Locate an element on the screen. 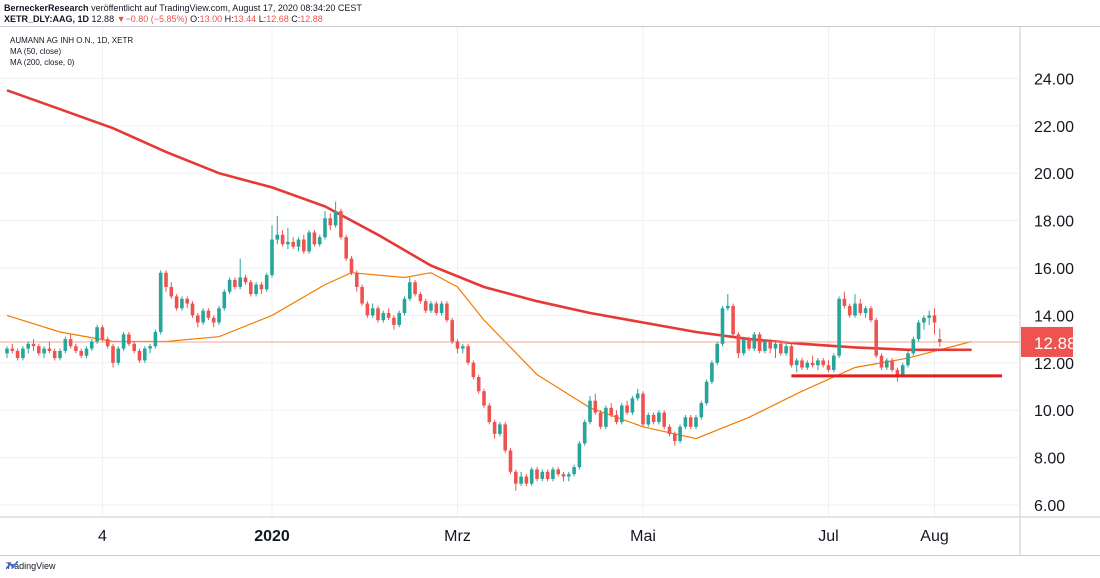 The image size is (1100, 578). legend-ma200: MA (200, close, 0) is located at coordinates (42, 62).